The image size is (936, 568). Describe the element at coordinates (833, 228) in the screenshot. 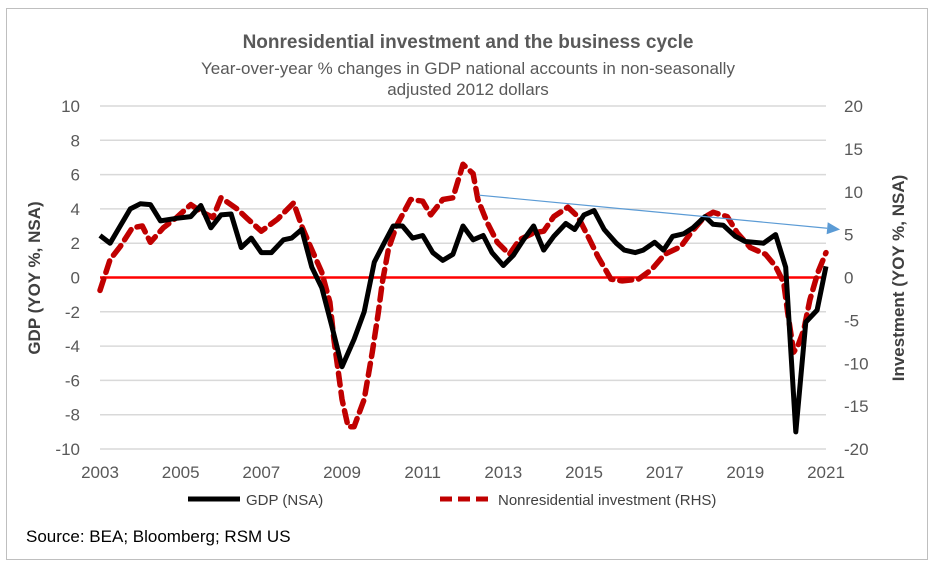

I see `trend-arrow-head-icon` at that location.